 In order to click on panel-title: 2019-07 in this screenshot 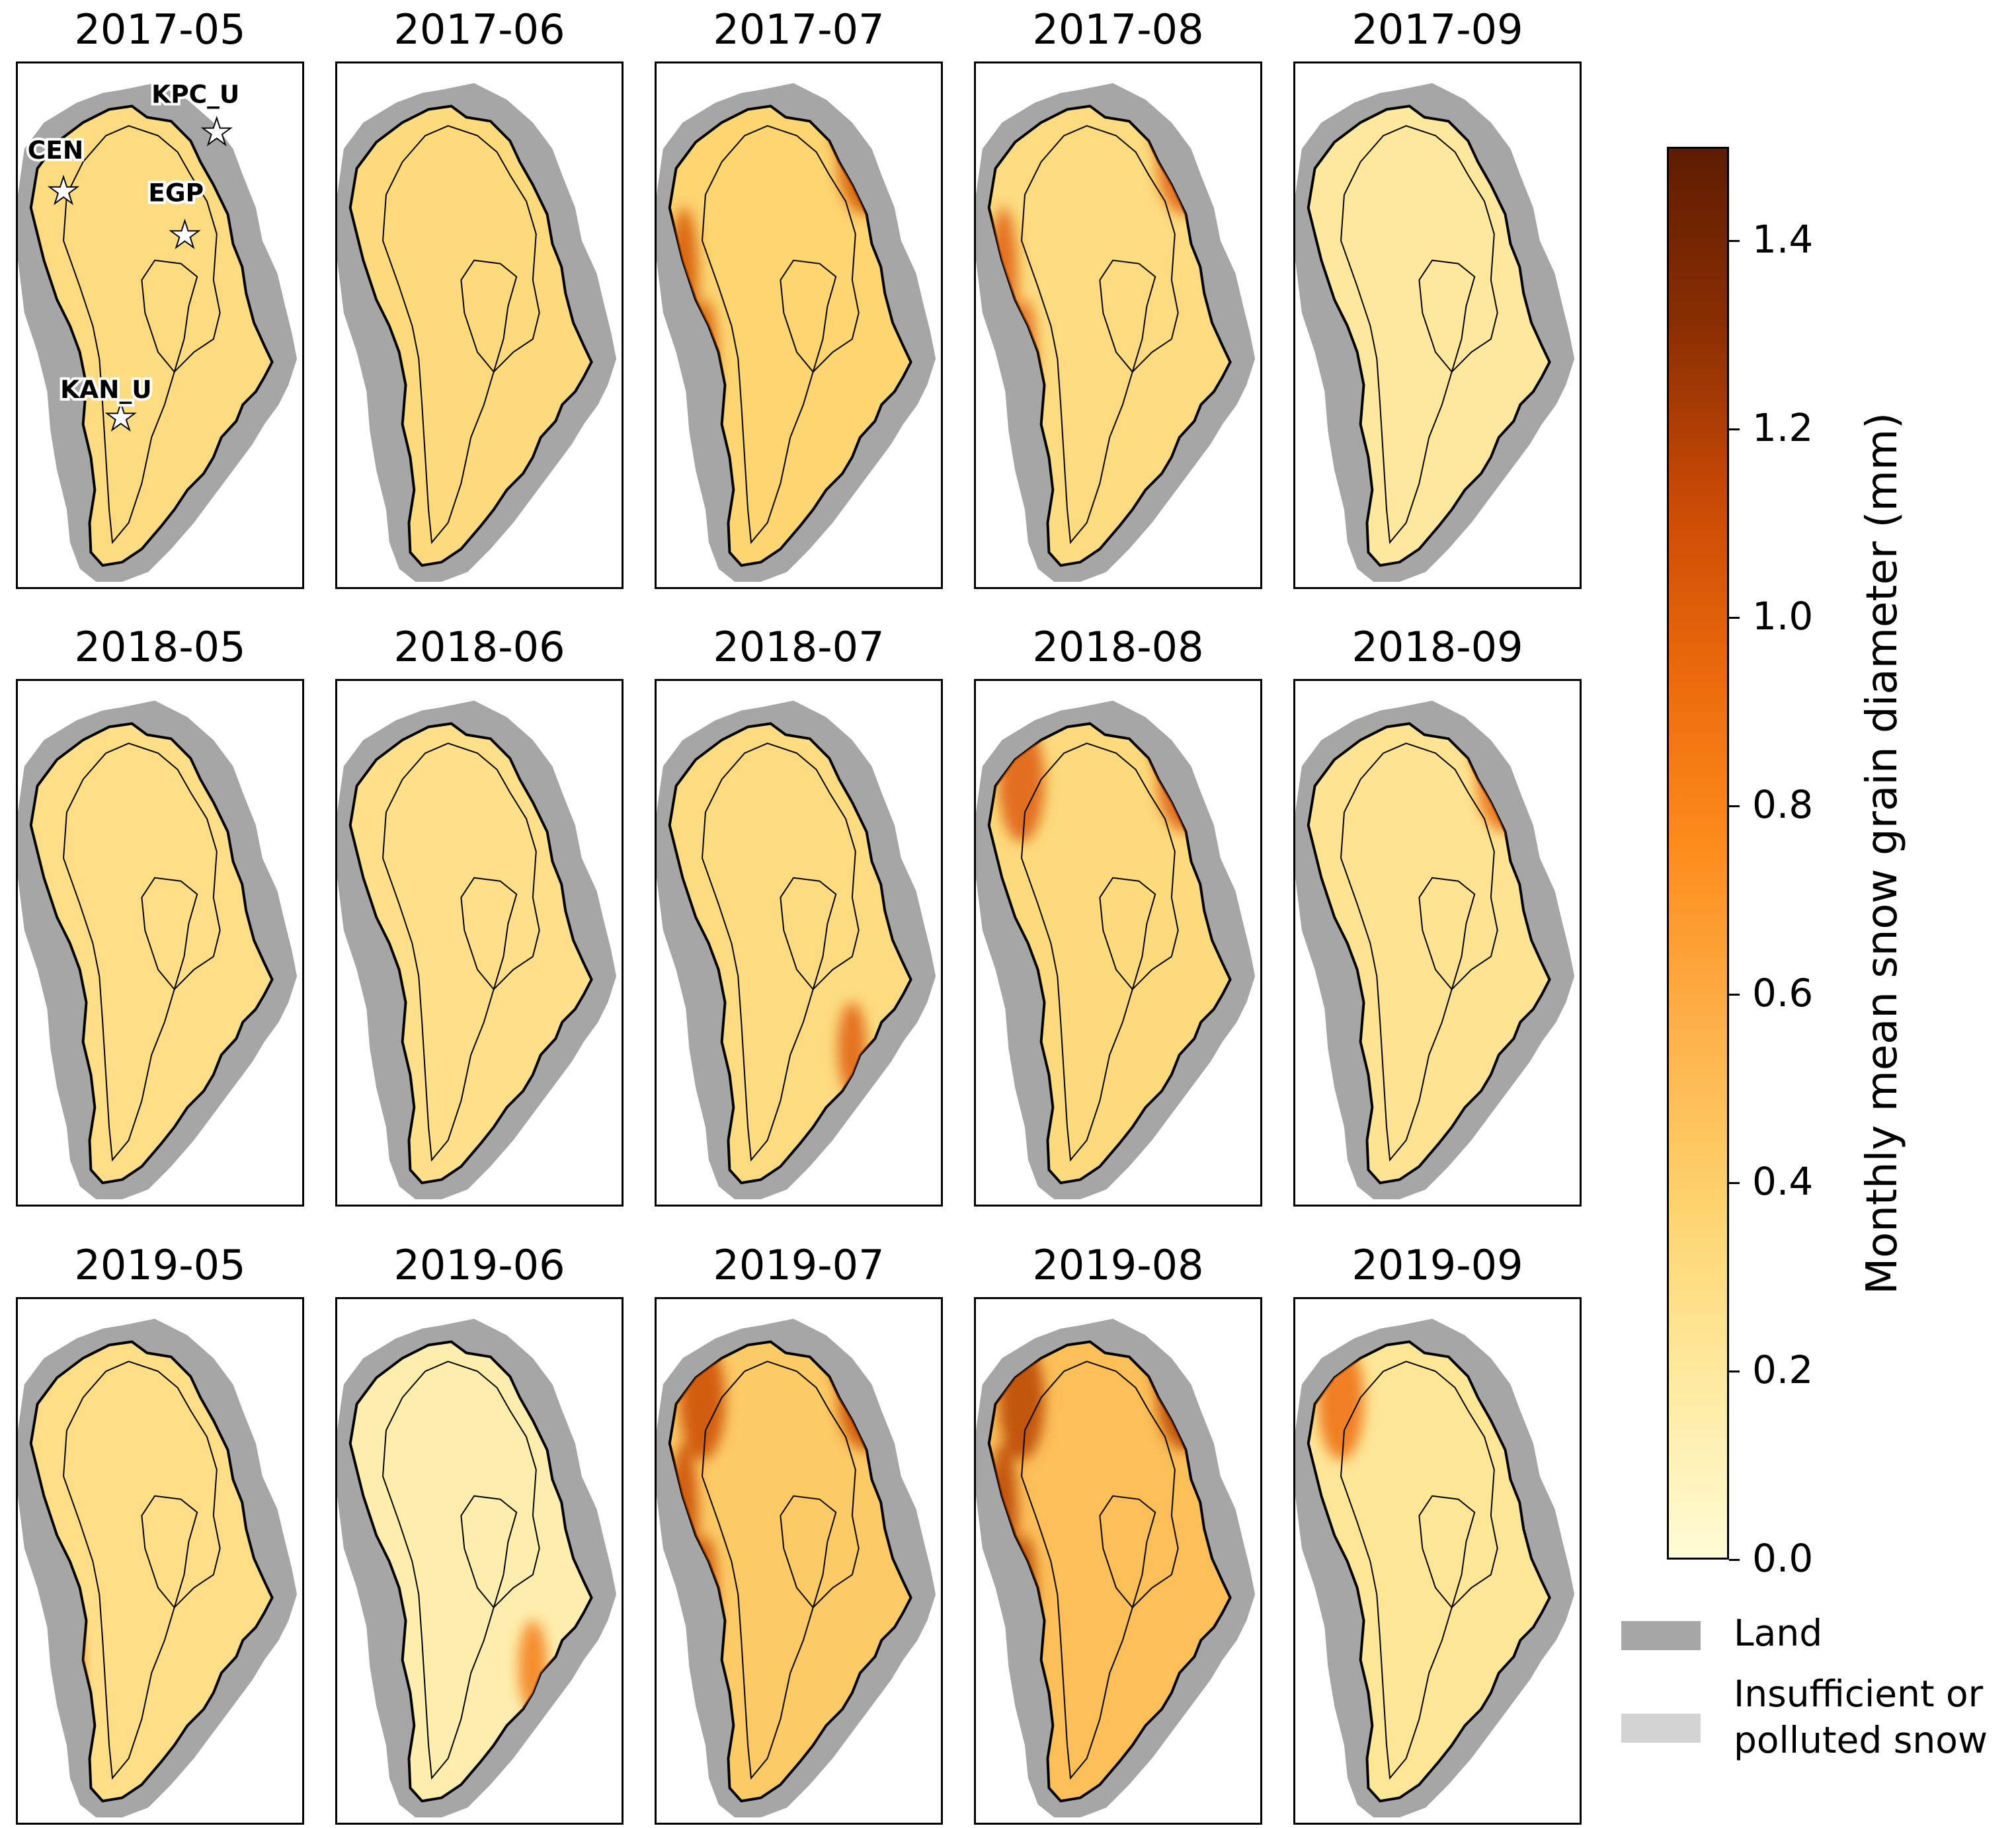, I will do `click(799, 1265)`.